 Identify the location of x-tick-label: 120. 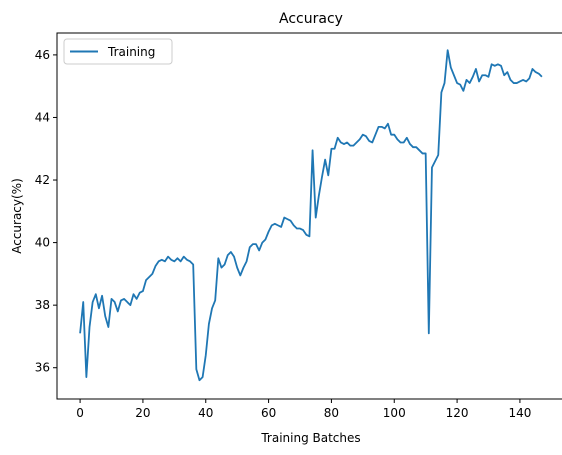
(457, 413).